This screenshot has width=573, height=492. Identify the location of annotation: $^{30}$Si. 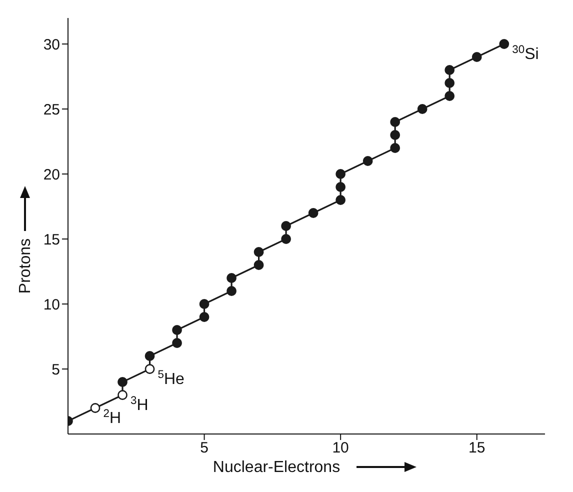
(525, 53).